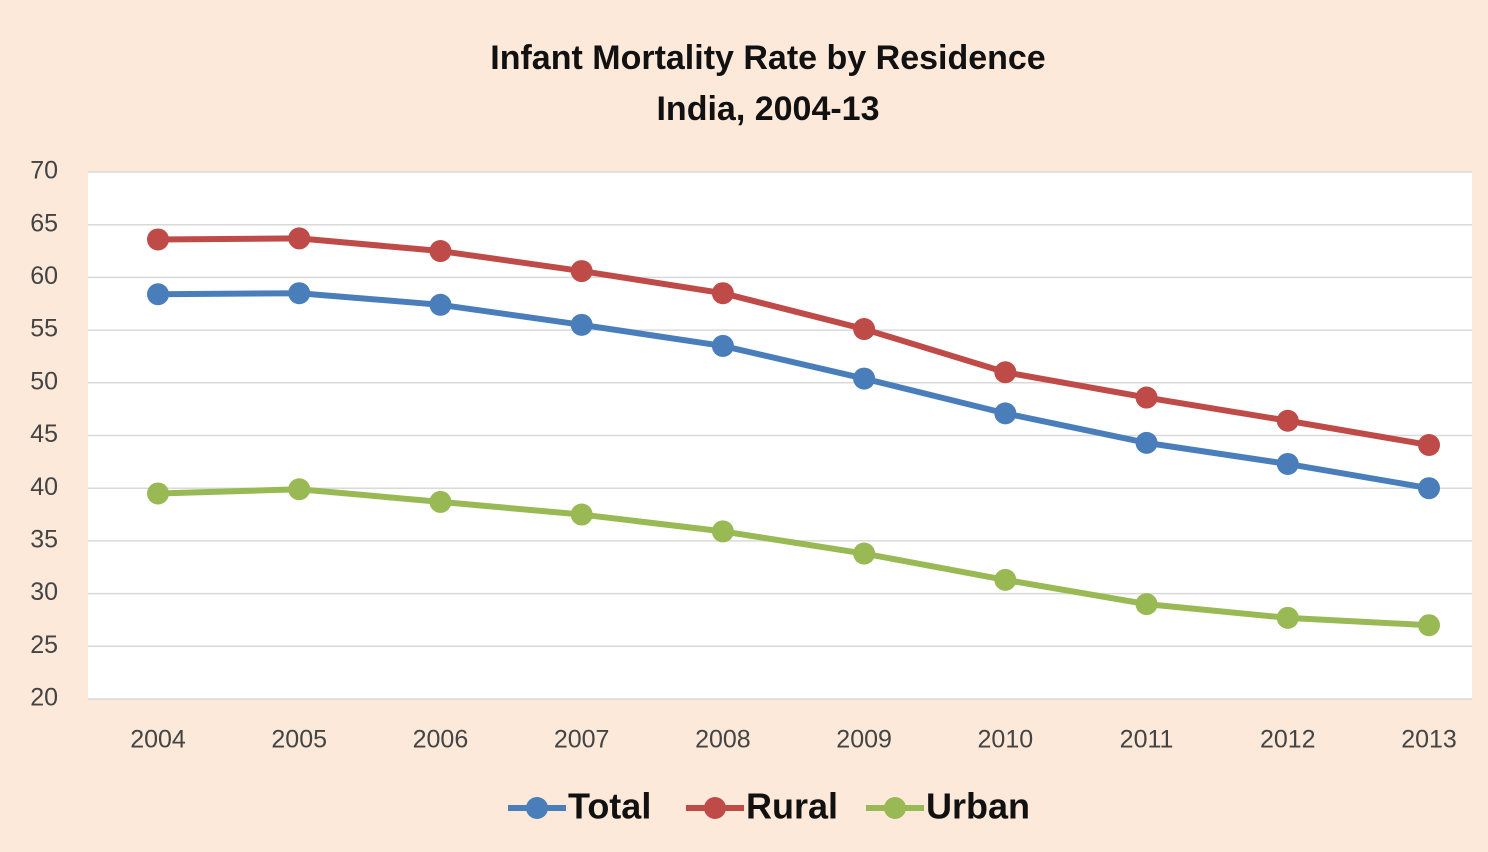  I want to click on chart-subtitle: India, 2004-13, so click(767, 109).